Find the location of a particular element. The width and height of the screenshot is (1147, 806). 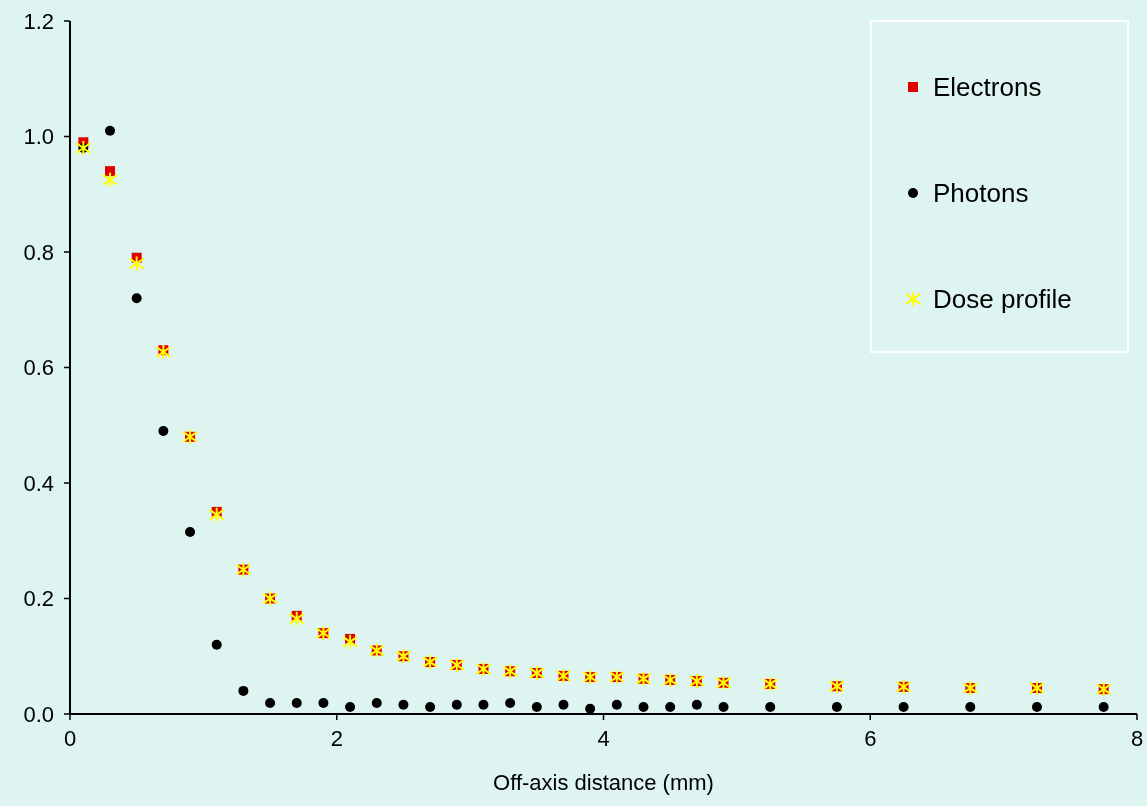

x-tick-label: 2 is located at coordinates (336, 738).